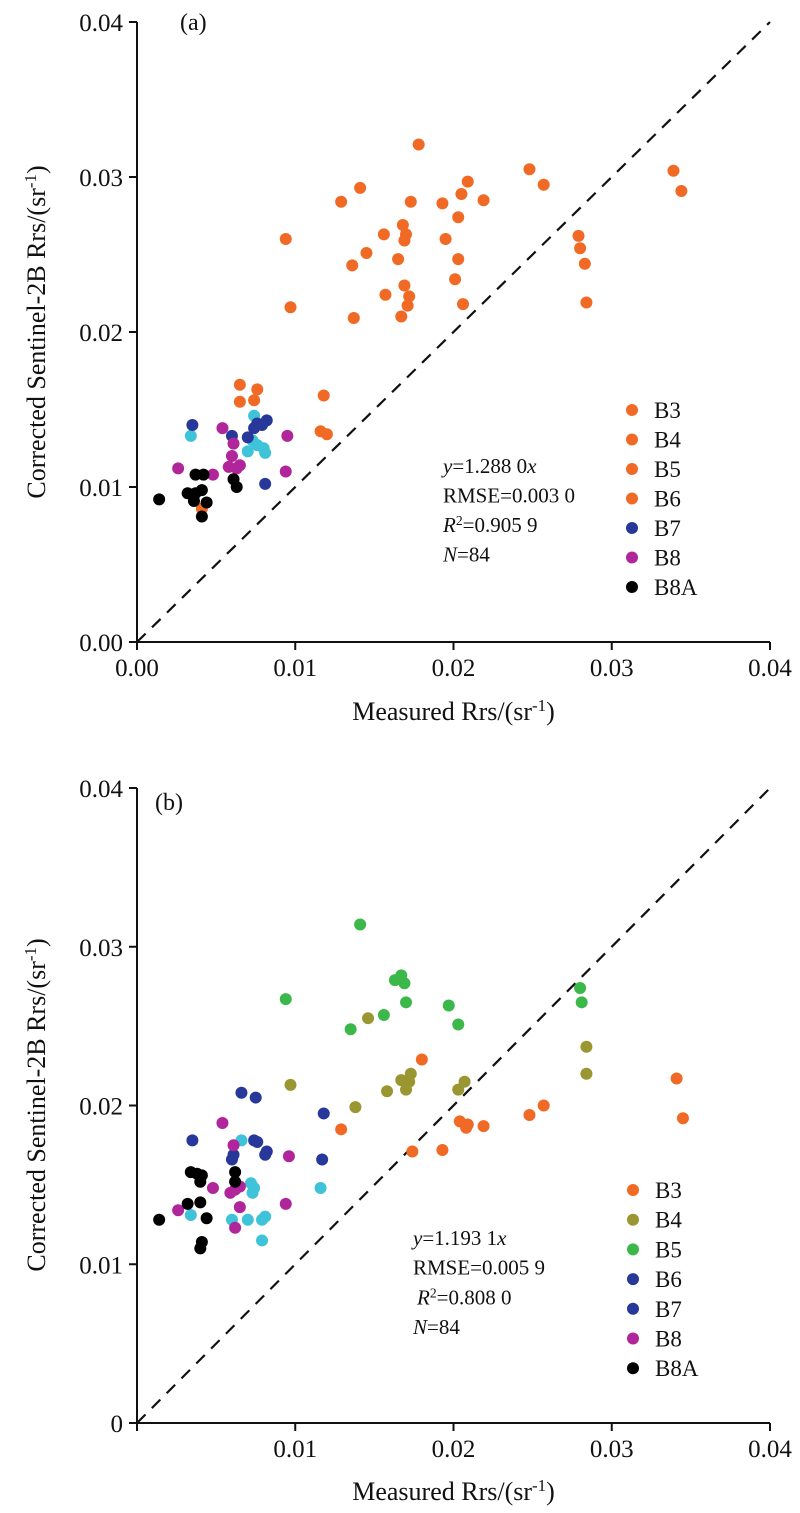 The width and height of the screenshot is (800, 1513). What do you see at coordinates (193, 23) in the screenshot?
I see `panel-label: (a)` at bounding box center [193, 23].